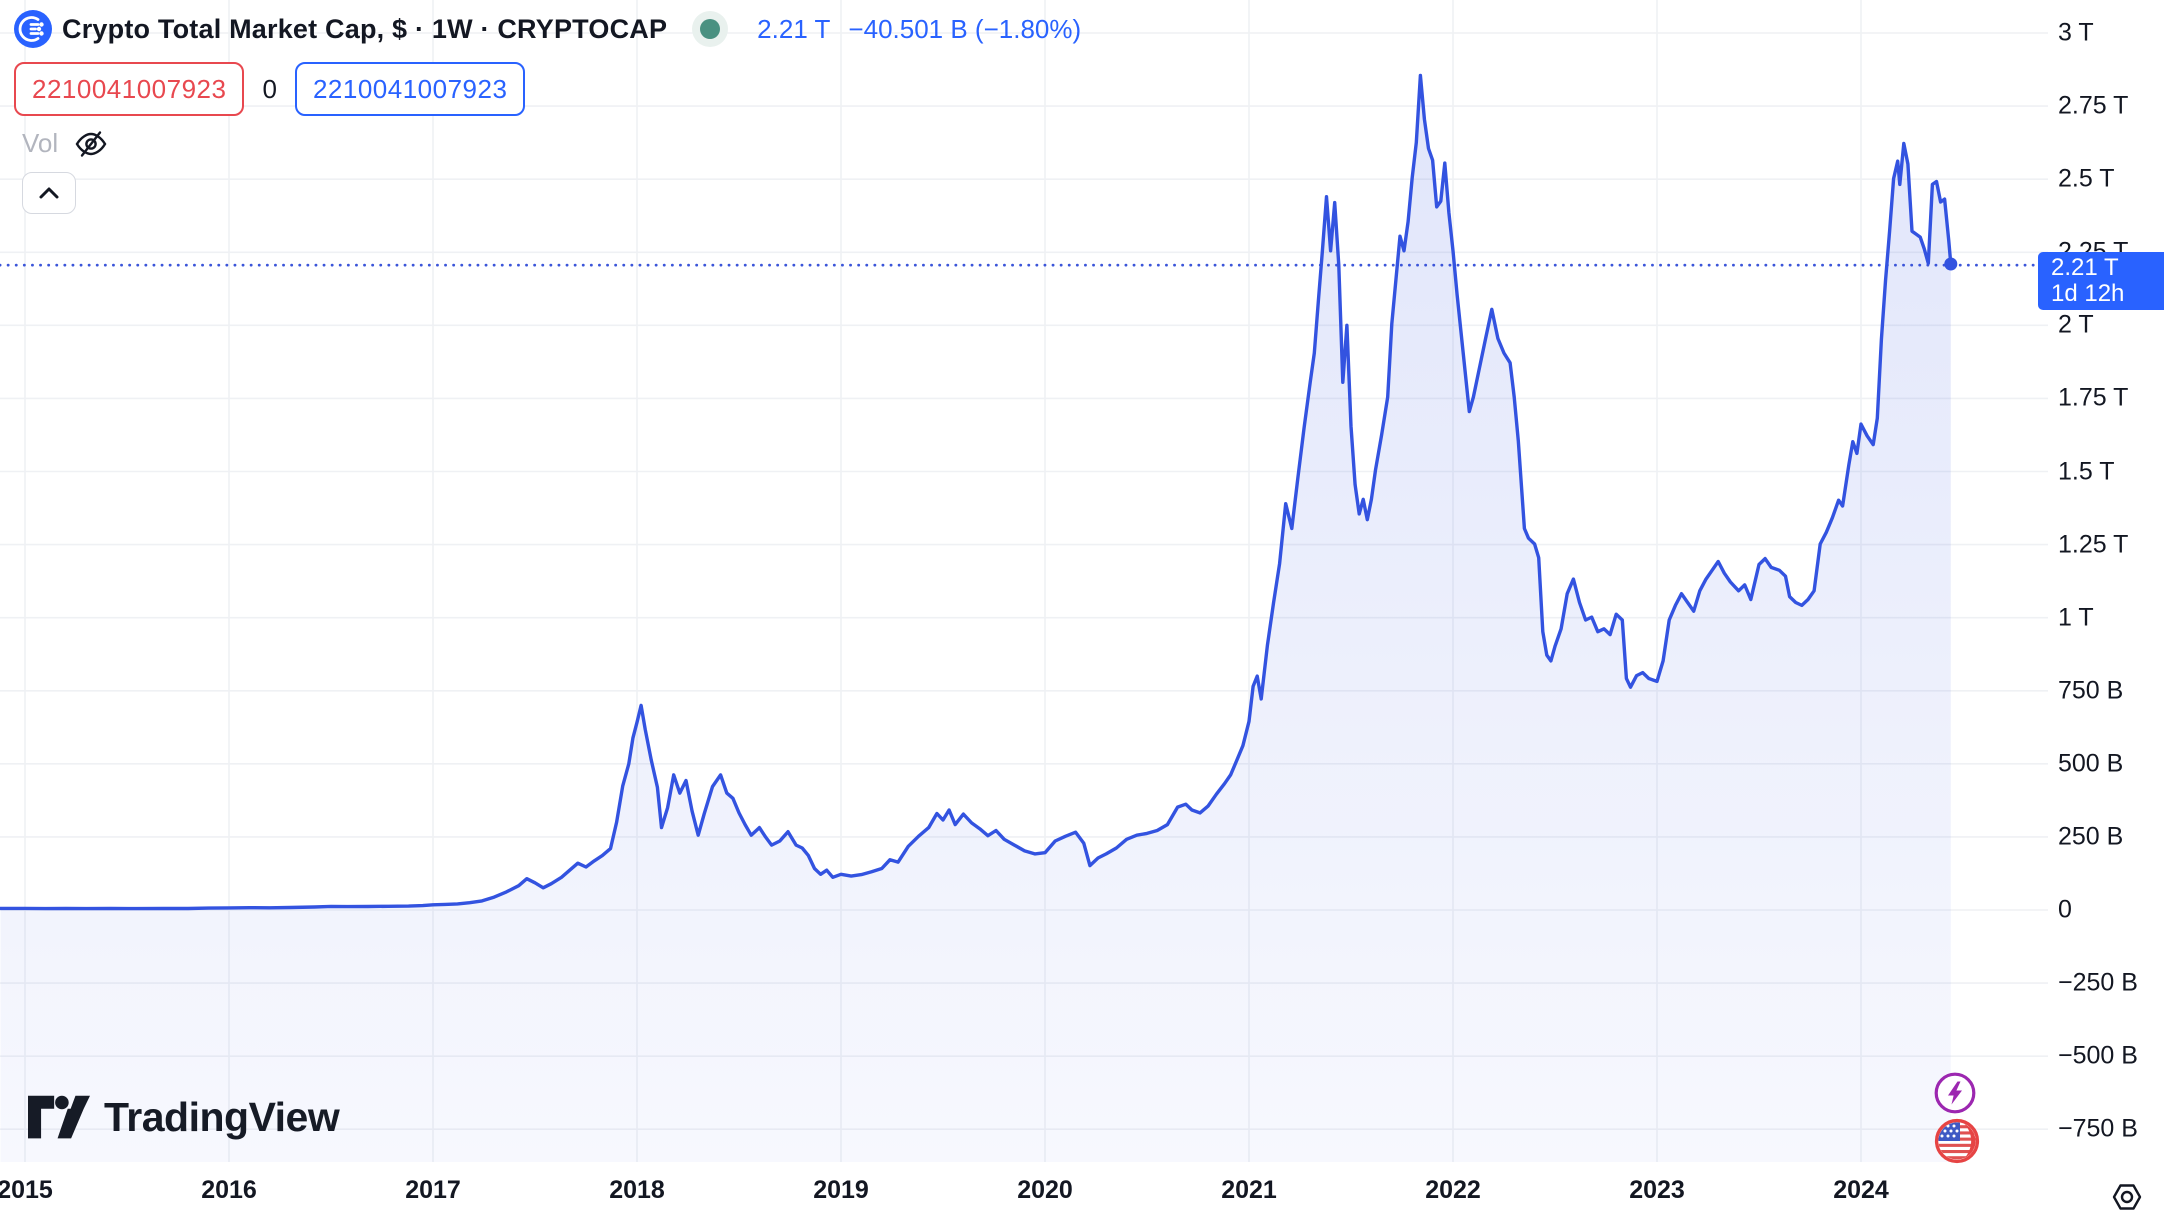  What do you see at coordinates (637, 1190) in the screenshot?
I see `x-axis-label: 2018` at bounding box center [637, 1190].